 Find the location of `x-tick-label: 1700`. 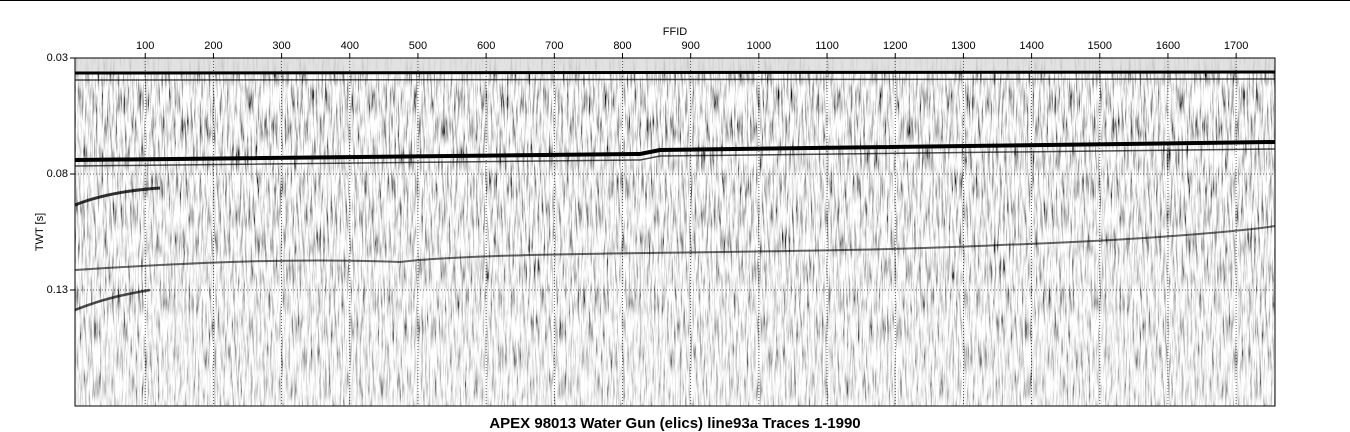

x-tick-label: 1700 is located at coordinates (1236, 46).